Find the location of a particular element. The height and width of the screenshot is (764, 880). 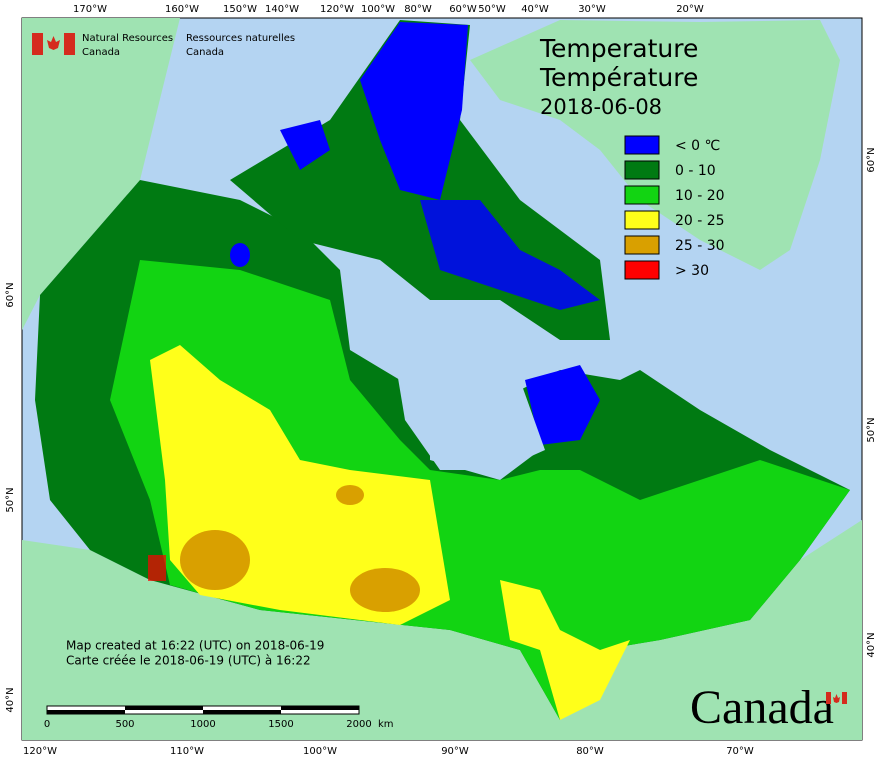

scale-unit: km is located at coordinates (386, 724).